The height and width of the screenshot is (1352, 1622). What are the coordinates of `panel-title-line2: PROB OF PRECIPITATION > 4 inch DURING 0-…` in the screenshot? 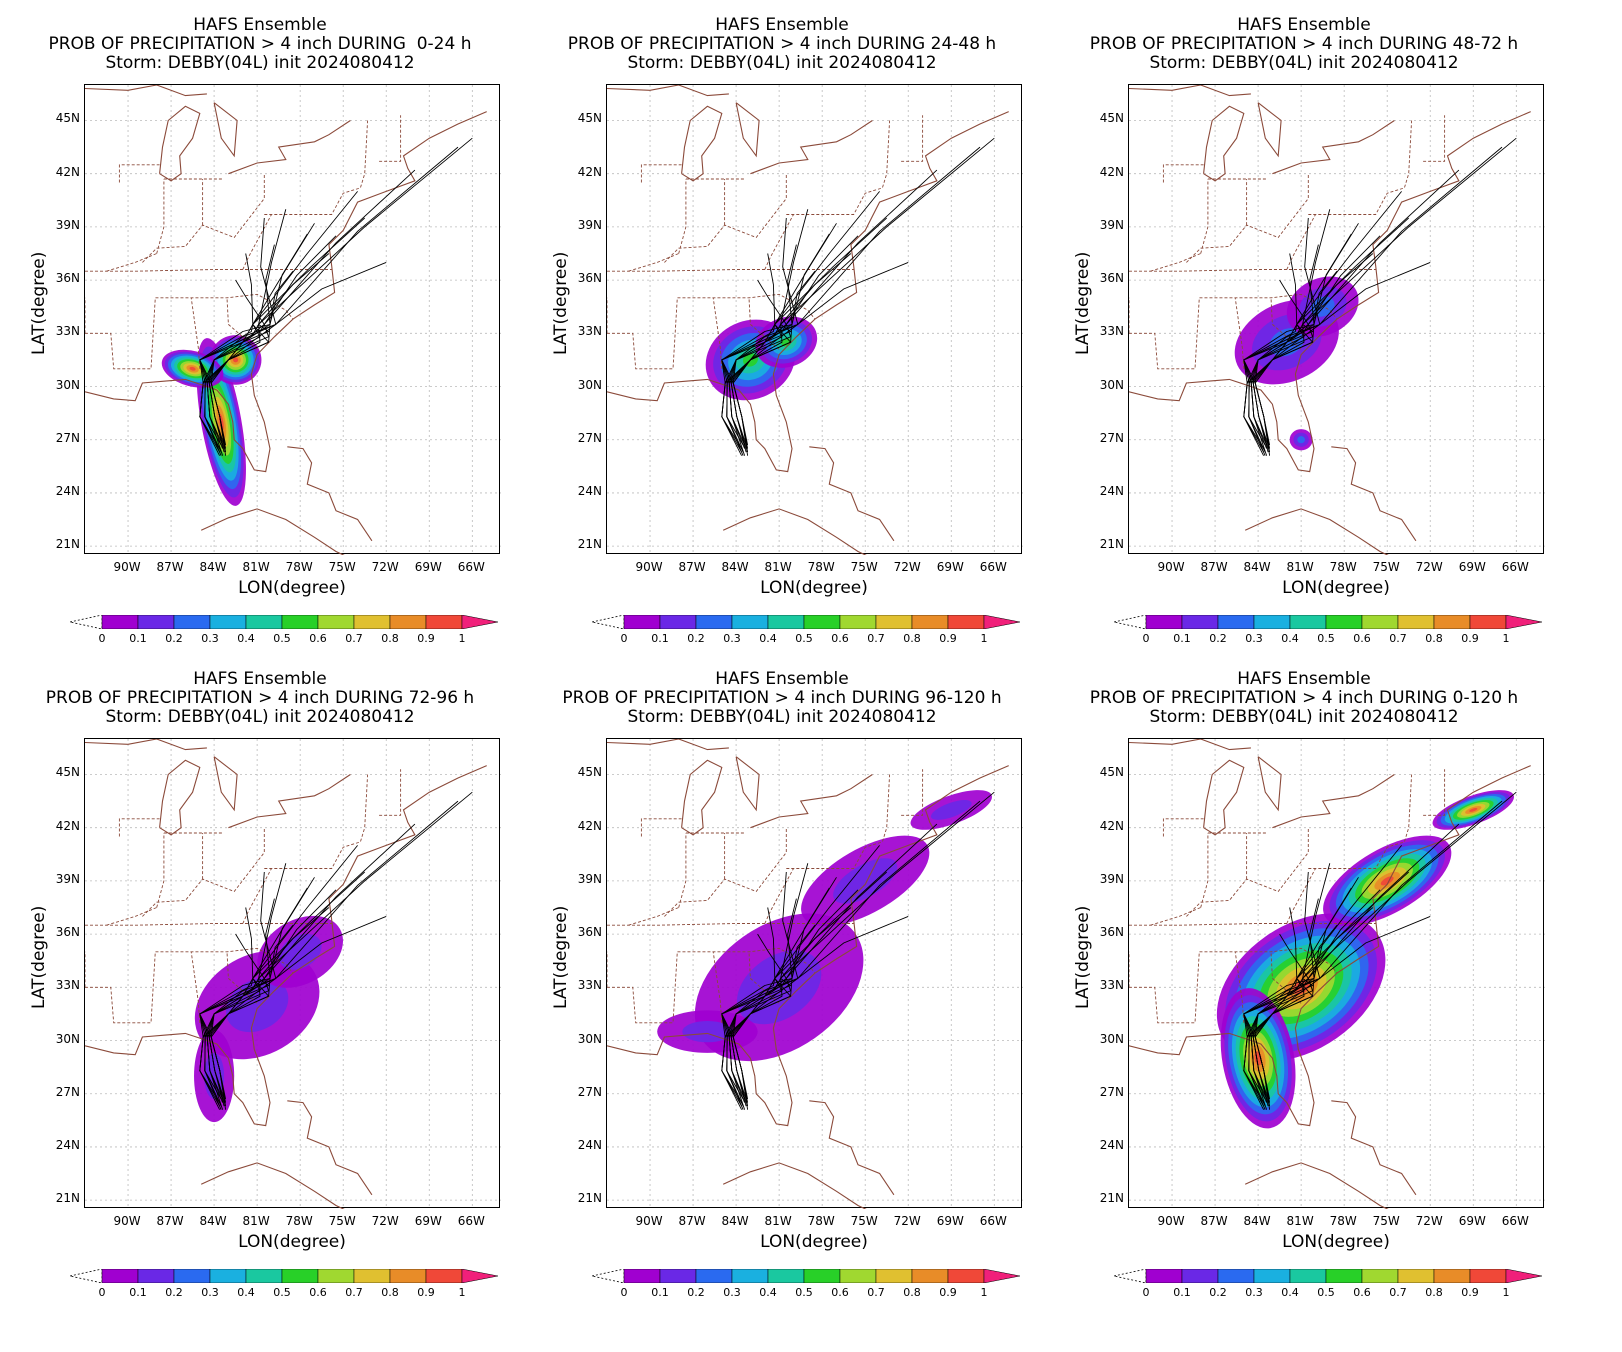 It's located at (1304, 698).